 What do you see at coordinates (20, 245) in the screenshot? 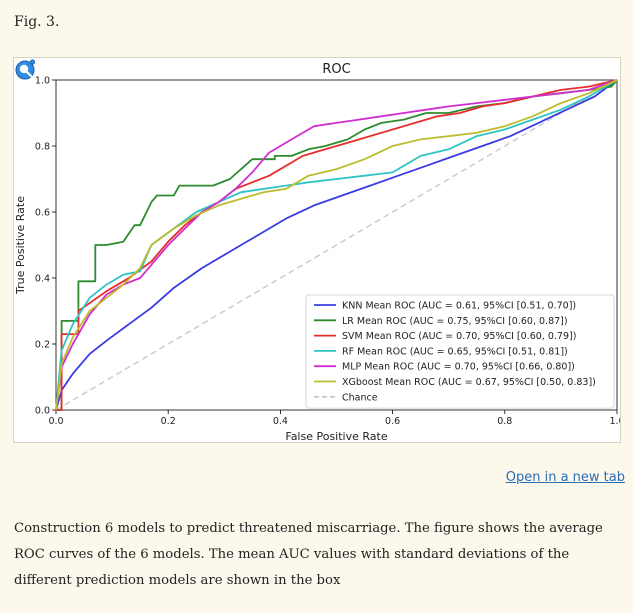
I see `y-axis-title: True Positive Rate` at bounding box center [20, 245].